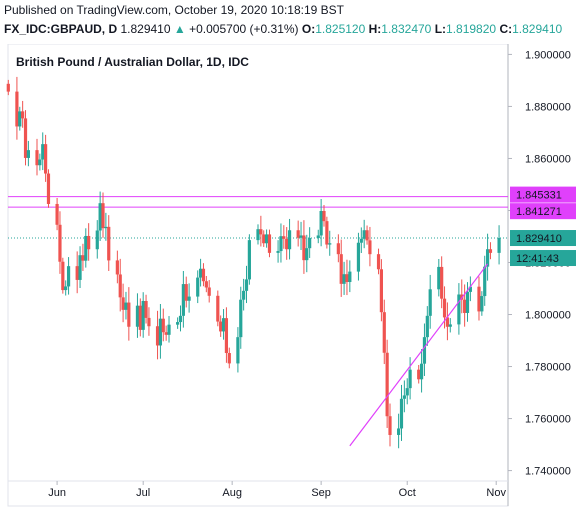  I want to click on price-tick-label: 1.900000, so click(548, 55).